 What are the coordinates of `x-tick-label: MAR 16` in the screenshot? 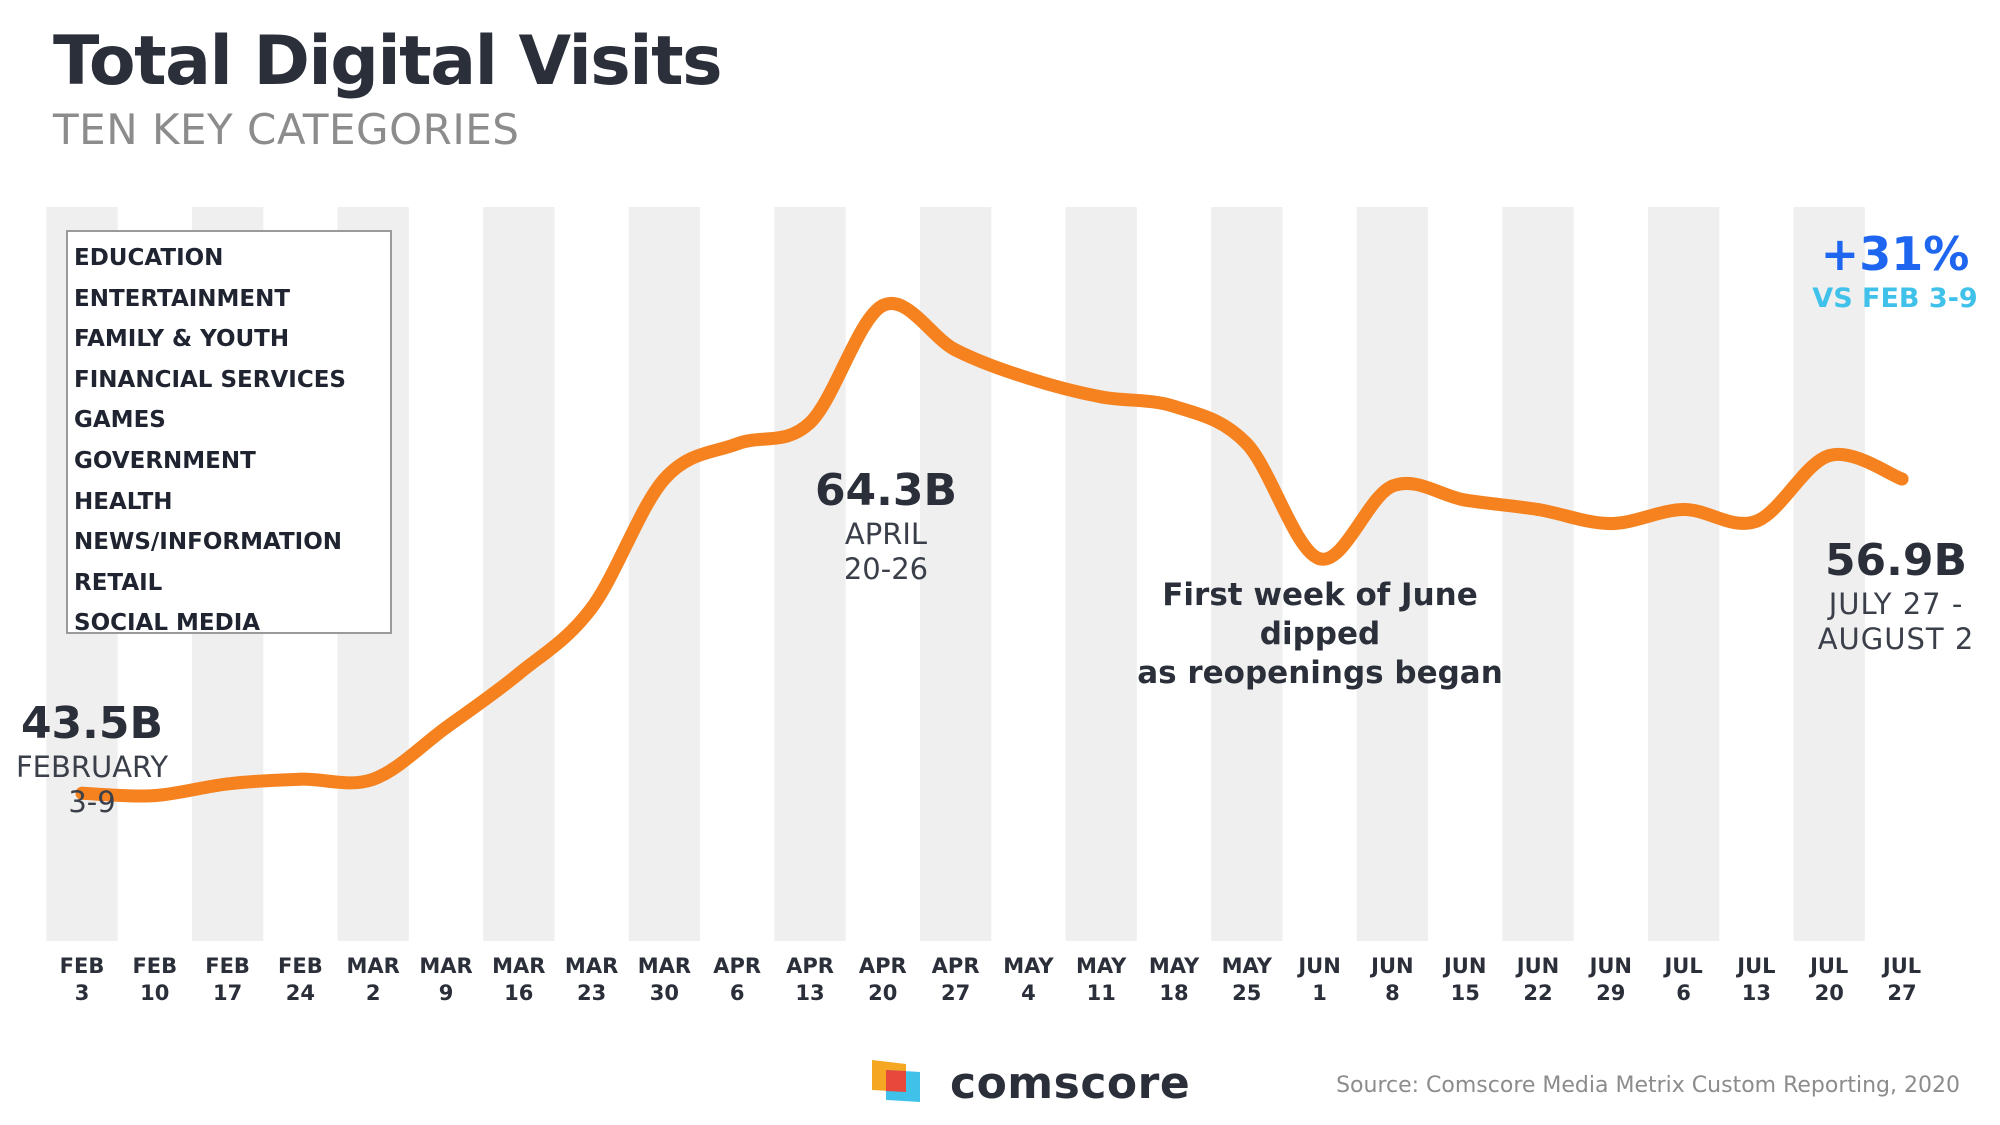 It's located at (518, 979).